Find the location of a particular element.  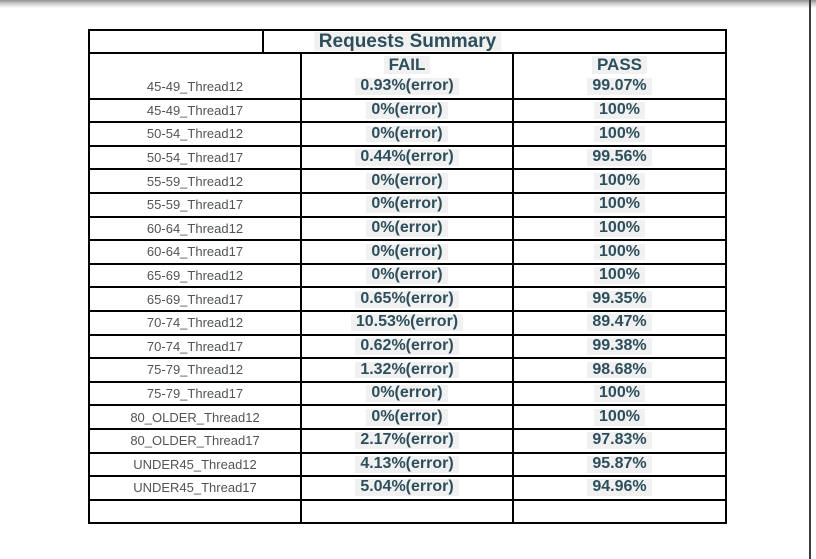

row-label: 65-69_Thread17 is located at coordinates (195, 299).